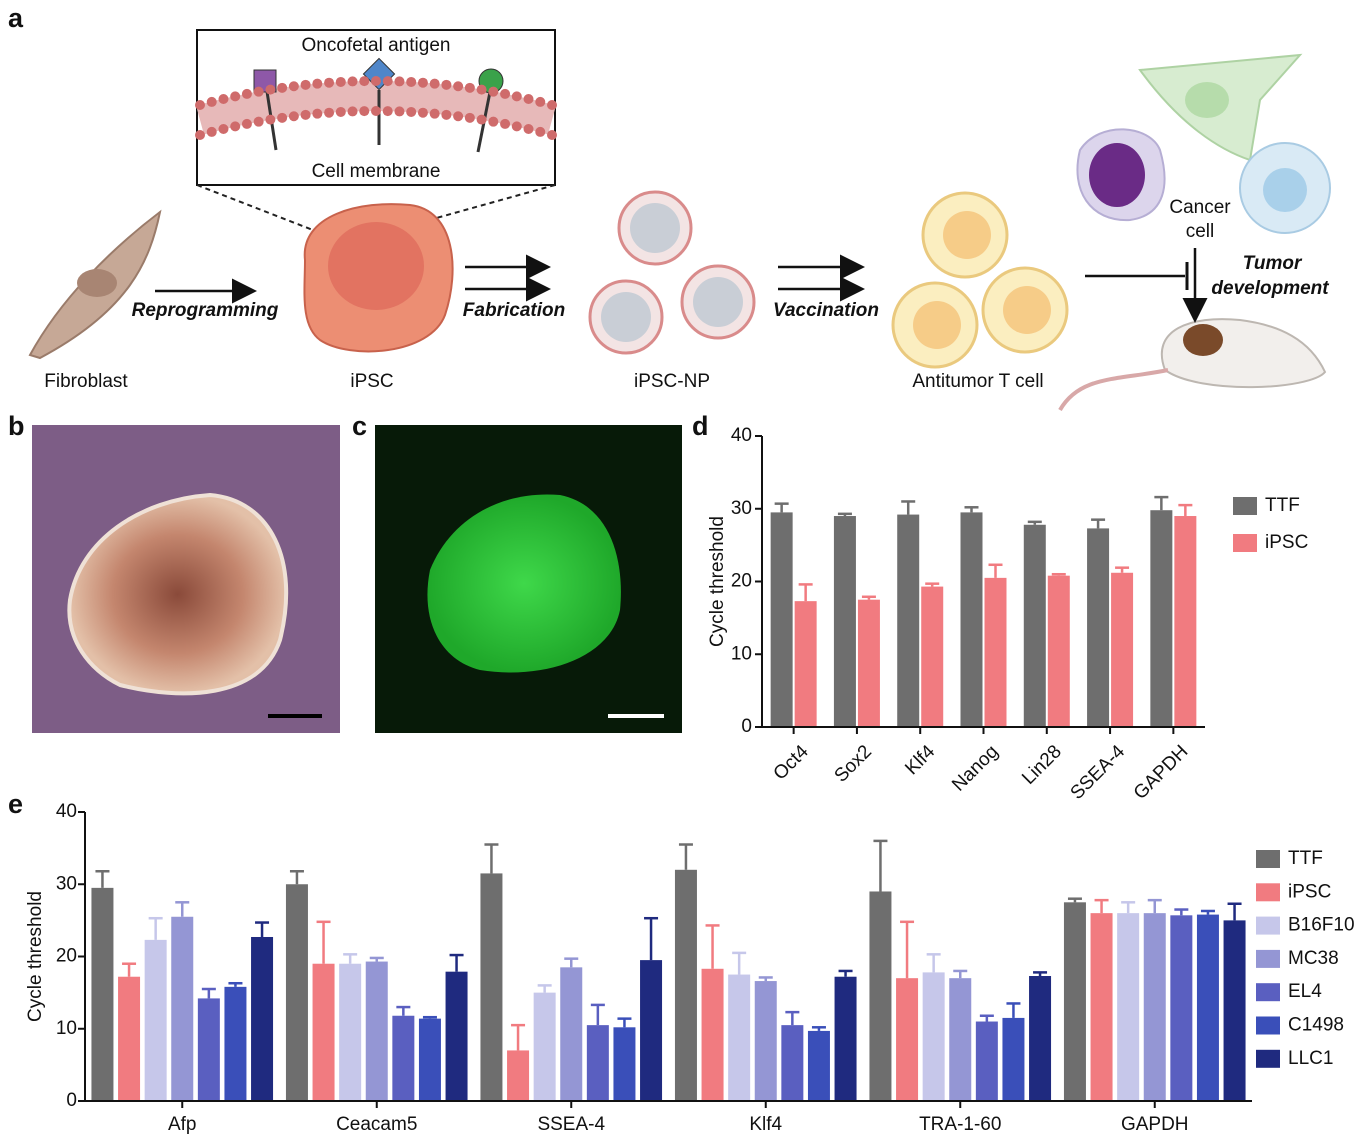  Describe the element at coordinates (376, 45) in the screenshot. I see `inset-title: Oncofetal antigen` at that location.